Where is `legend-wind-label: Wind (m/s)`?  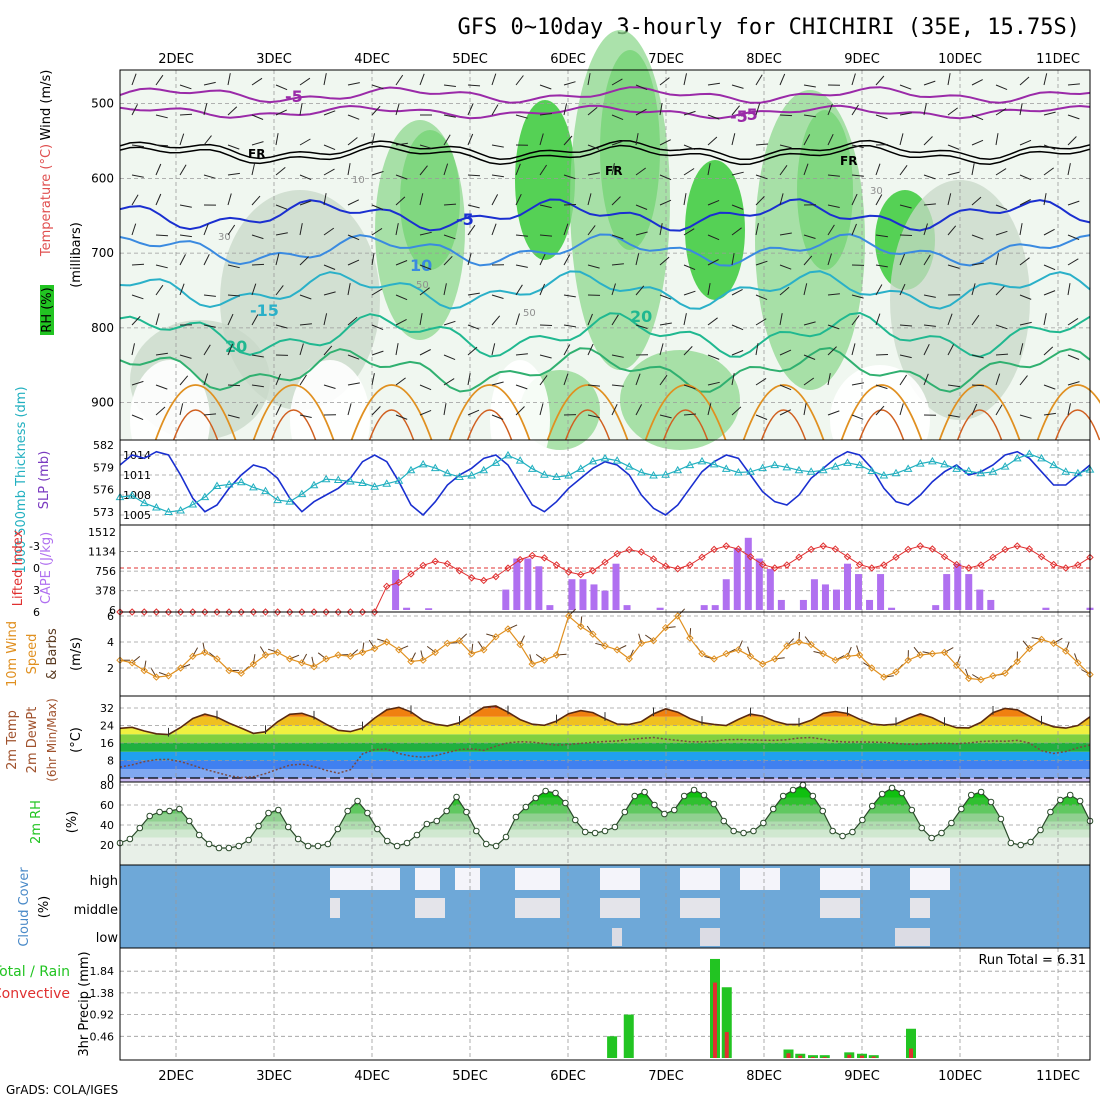
legend-wind-label: Wind (m/s) is located at coordinates (46, 105).